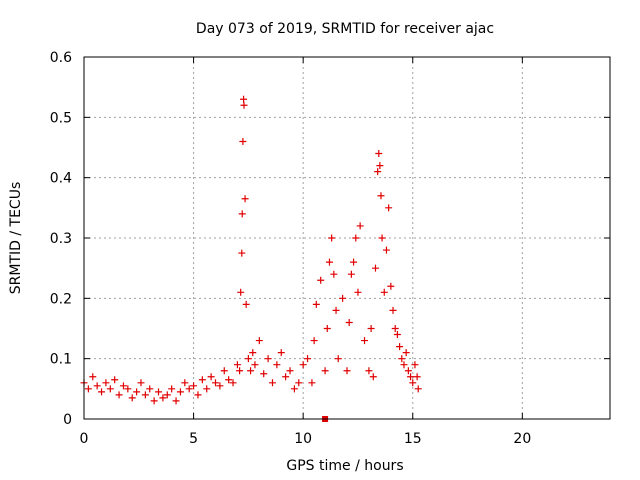 This screenshot has height=480, width=640. I want to click on y-axis-label: SRMTID / TECUs, so click(16, 238).